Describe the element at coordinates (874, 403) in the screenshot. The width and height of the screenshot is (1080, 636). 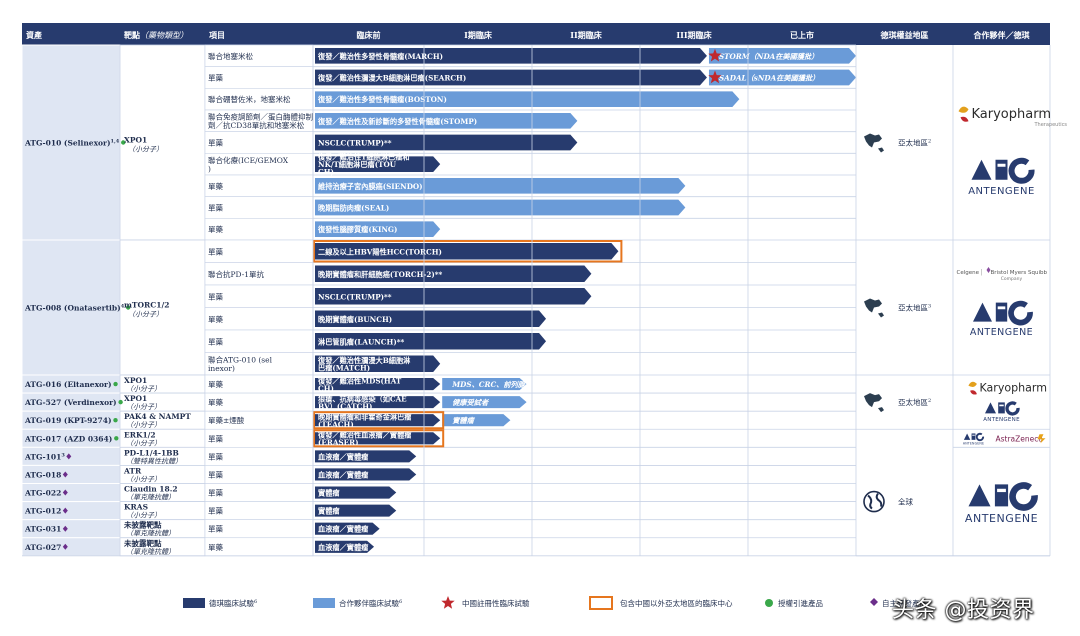
I see `asia-pacific-map-icon` at that location.